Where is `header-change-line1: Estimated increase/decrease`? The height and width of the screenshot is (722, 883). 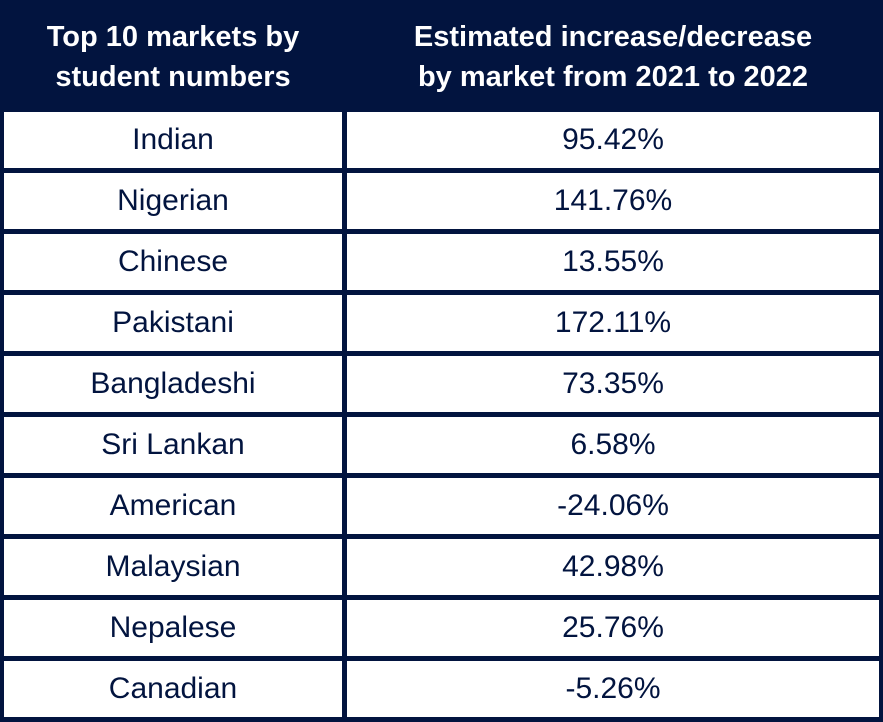 header-change-line1: Estimated increase/decrease is located at coordinates (613, 37).